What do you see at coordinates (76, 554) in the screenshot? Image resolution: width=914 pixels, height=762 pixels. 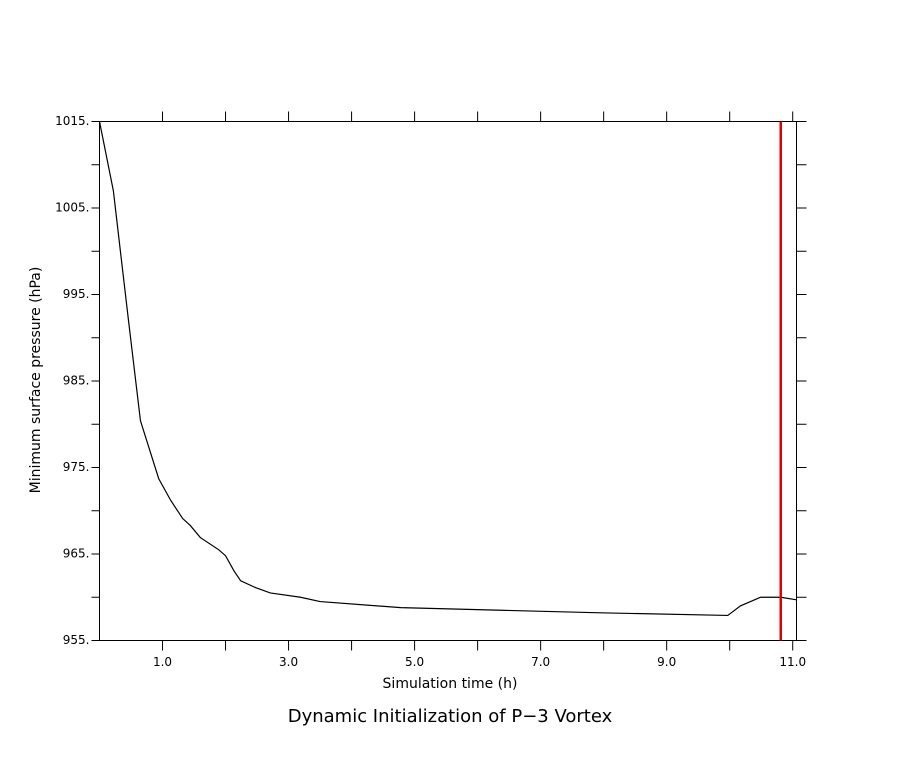 I see `y-tick-label: 965.` at bounding box center [76, 554].